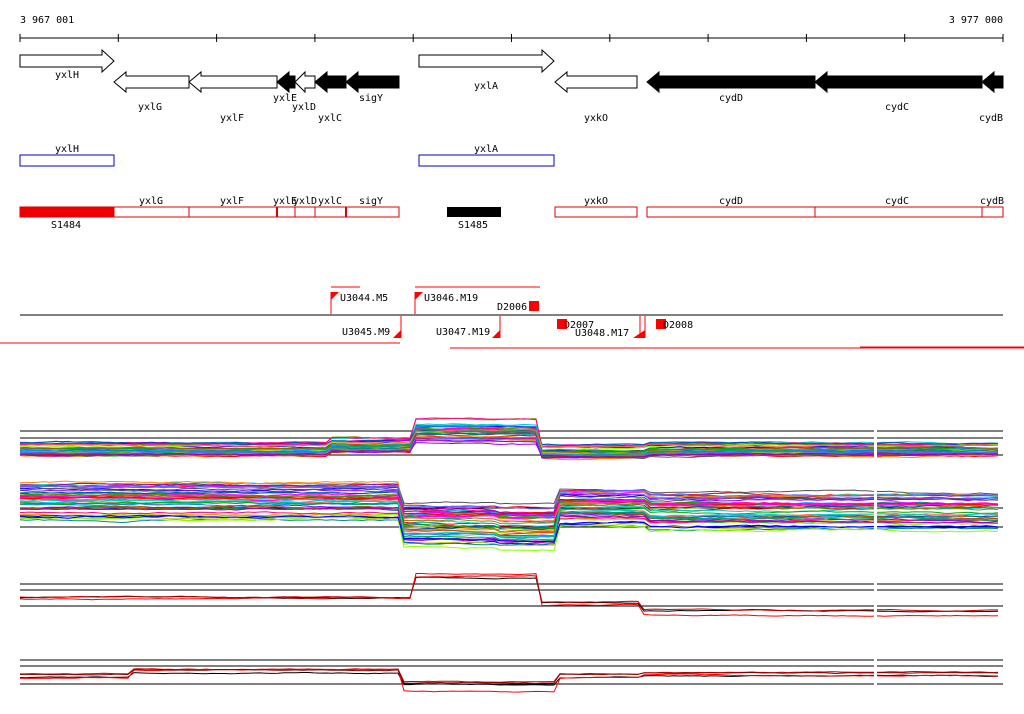  I want to click on gene-label-cydB: cydB, so click(991, 118).